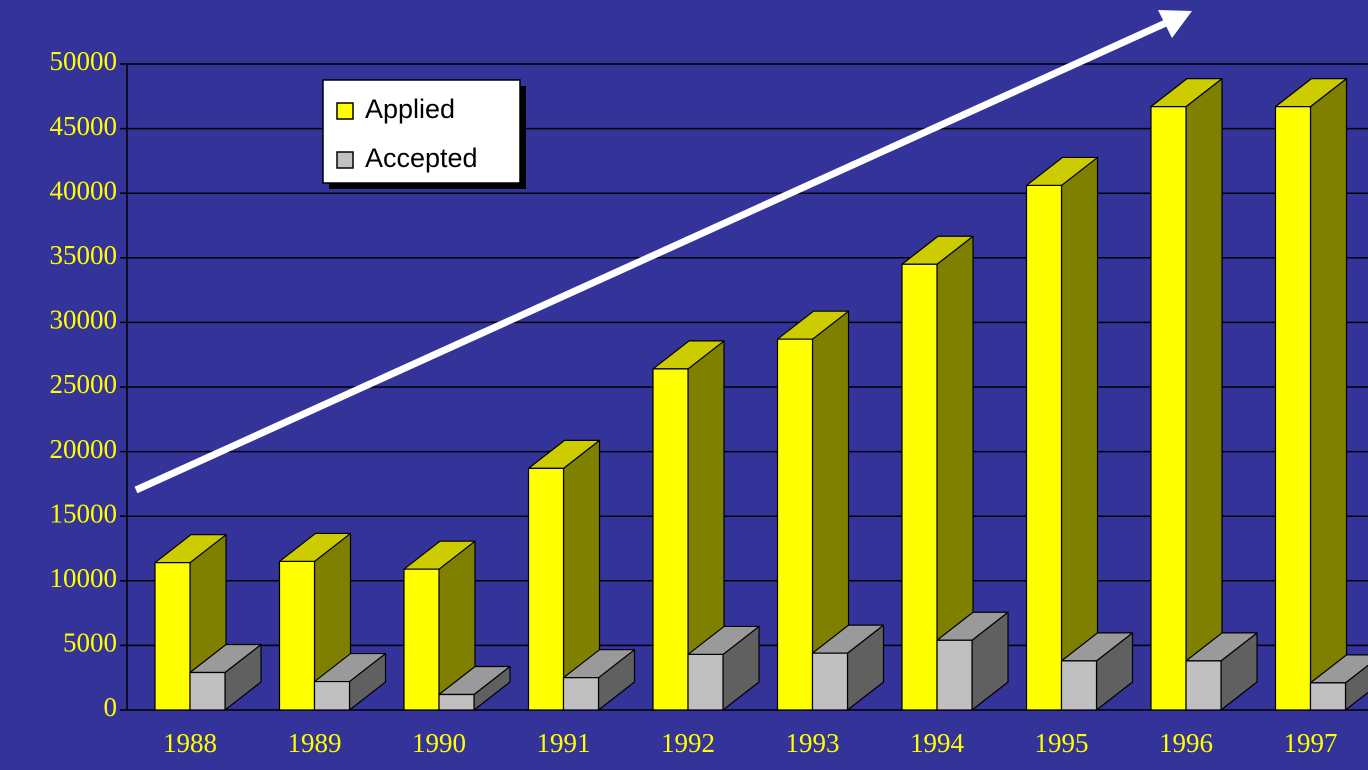 This screenshot has height=770, width=1368. Describe the element at coordinates (84, 513) in the screenshot. I see `y-tick-label: 15000` at that location.